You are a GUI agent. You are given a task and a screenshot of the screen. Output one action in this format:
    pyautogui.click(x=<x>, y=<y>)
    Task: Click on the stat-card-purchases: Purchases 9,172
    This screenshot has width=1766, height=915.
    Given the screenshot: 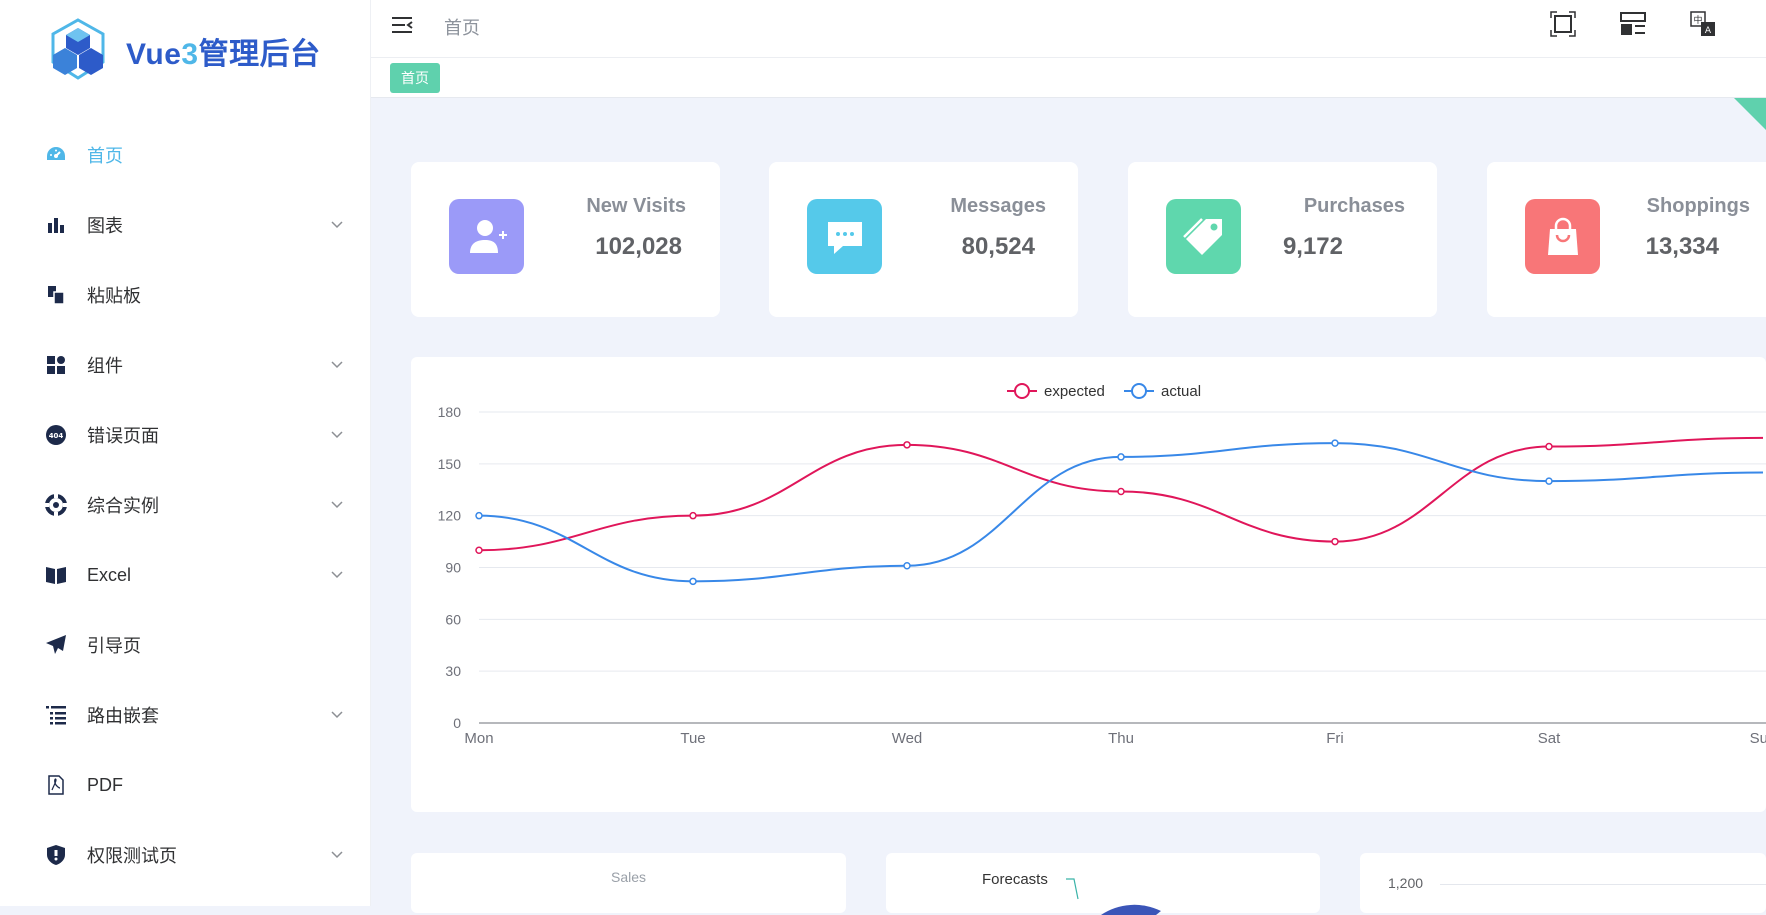 What is the action you would take?
    pyautogui.click(x=1282, y=239)
    